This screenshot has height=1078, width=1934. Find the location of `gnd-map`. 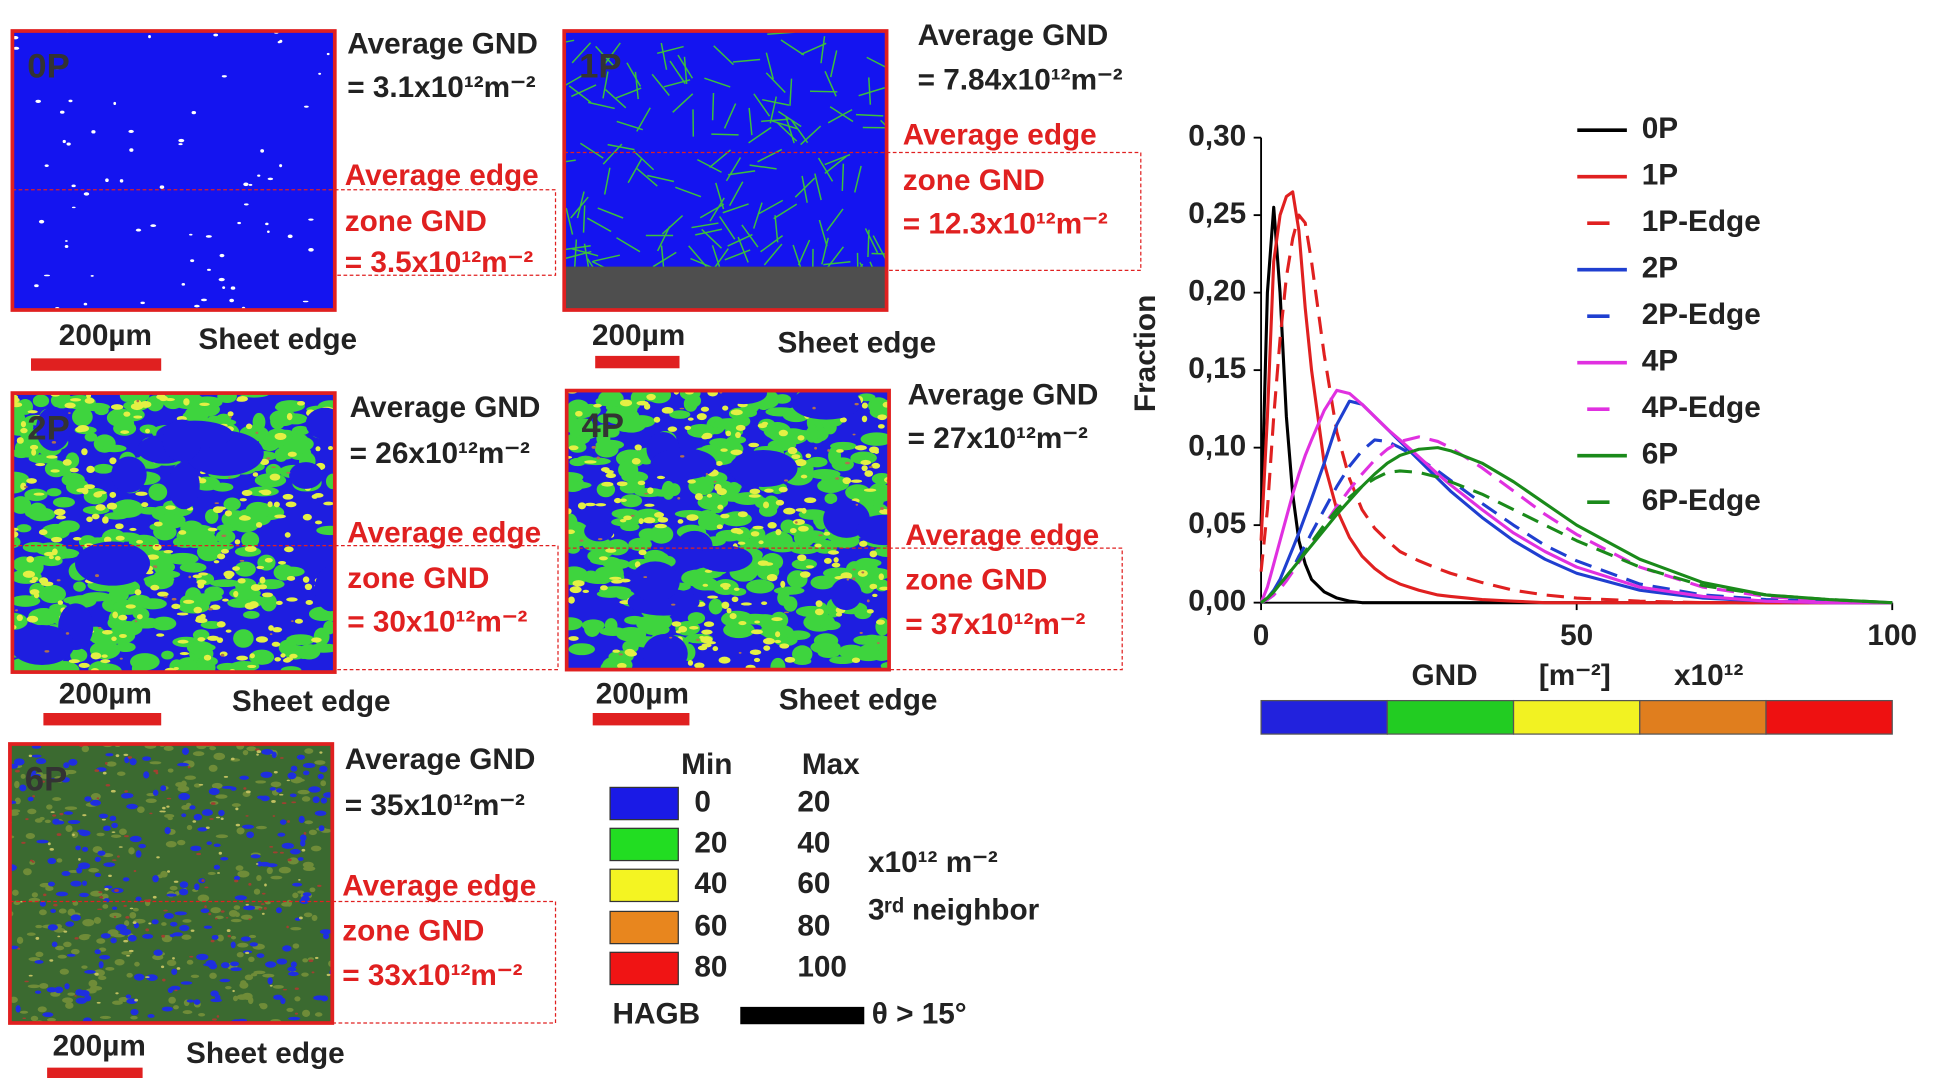

gnd-map is located at coordinates (171, 884).